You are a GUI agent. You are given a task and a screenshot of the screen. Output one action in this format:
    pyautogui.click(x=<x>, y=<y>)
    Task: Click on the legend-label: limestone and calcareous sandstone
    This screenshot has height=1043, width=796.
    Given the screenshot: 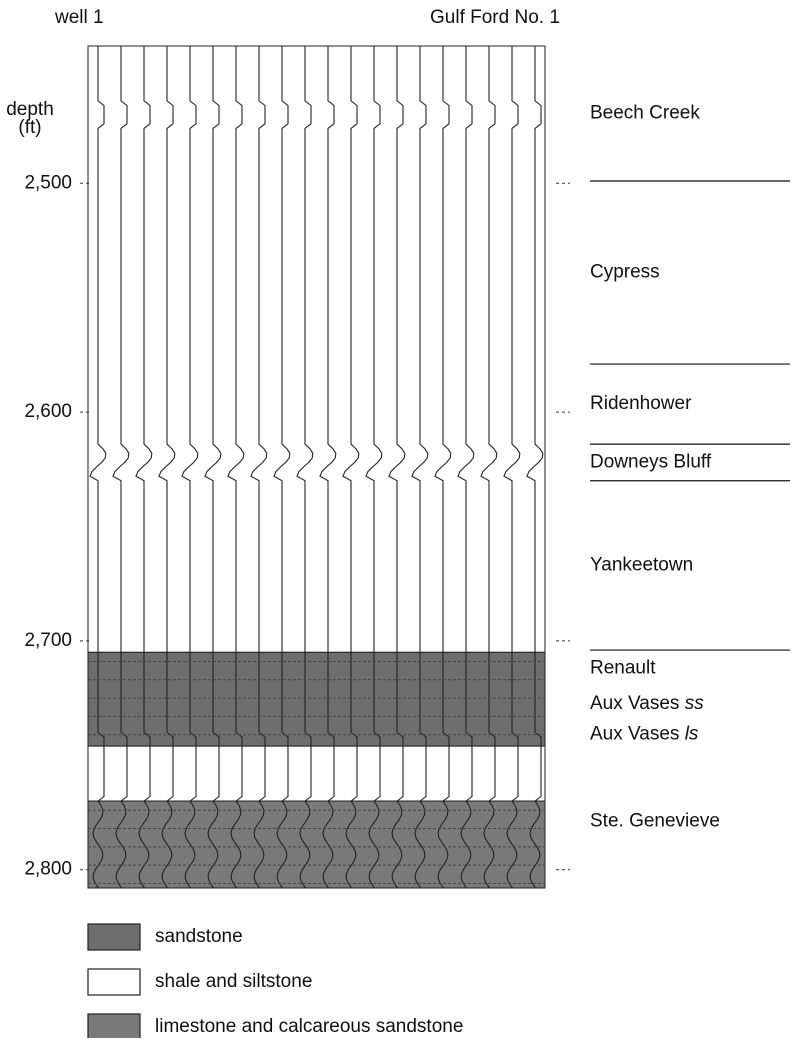 What is the action you would take?
    pyautogui.click(x=309, y=1026)
    